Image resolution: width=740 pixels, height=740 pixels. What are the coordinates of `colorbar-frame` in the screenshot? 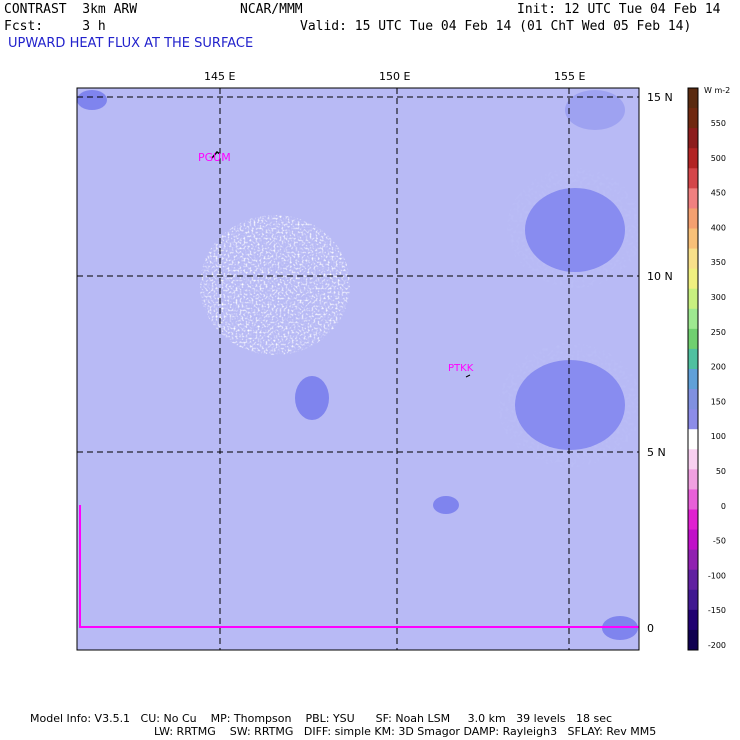 It's located at (693, 369).